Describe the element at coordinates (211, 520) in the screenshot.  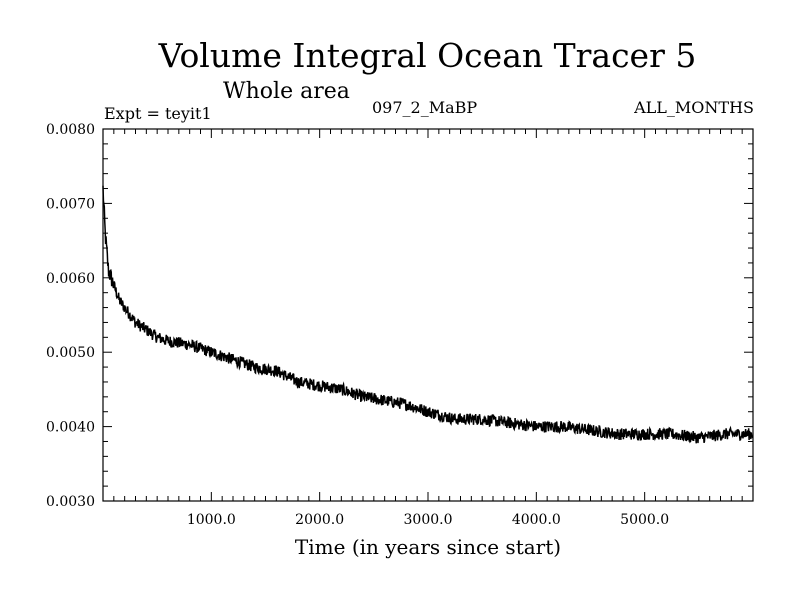
I see `x-tick-label: 1000.0` at that location.